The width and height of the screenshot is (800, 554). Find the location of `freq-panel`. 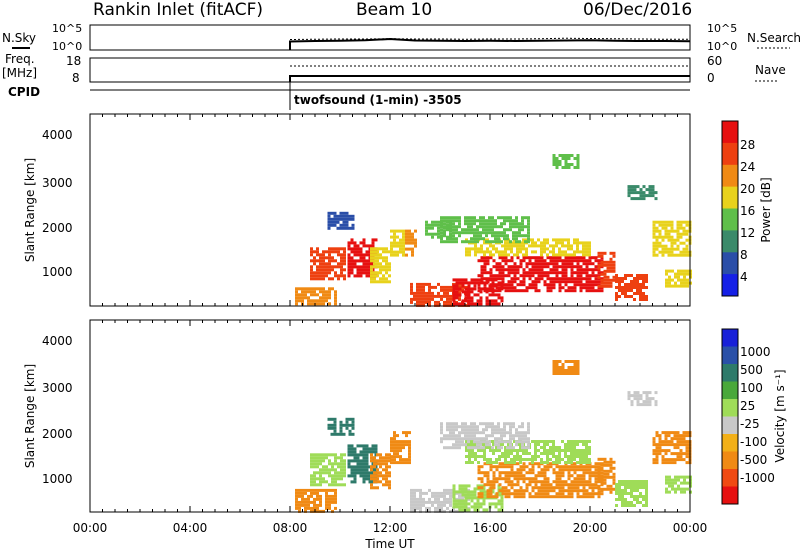

freq-panel is located at coordinates (390, 70).